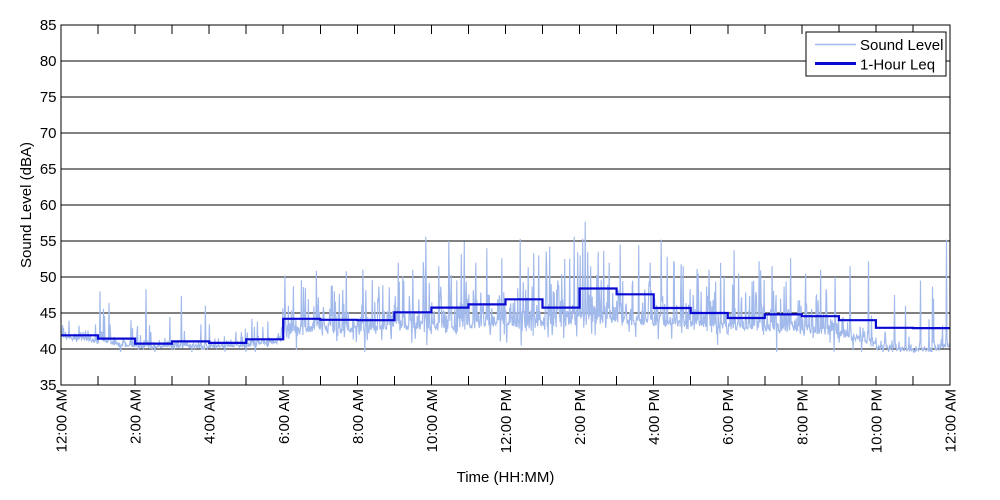  Describe the element at coordinates (26, 205) in the screenshot. I see `svg-text: Sound Level (dBA)` at that location.